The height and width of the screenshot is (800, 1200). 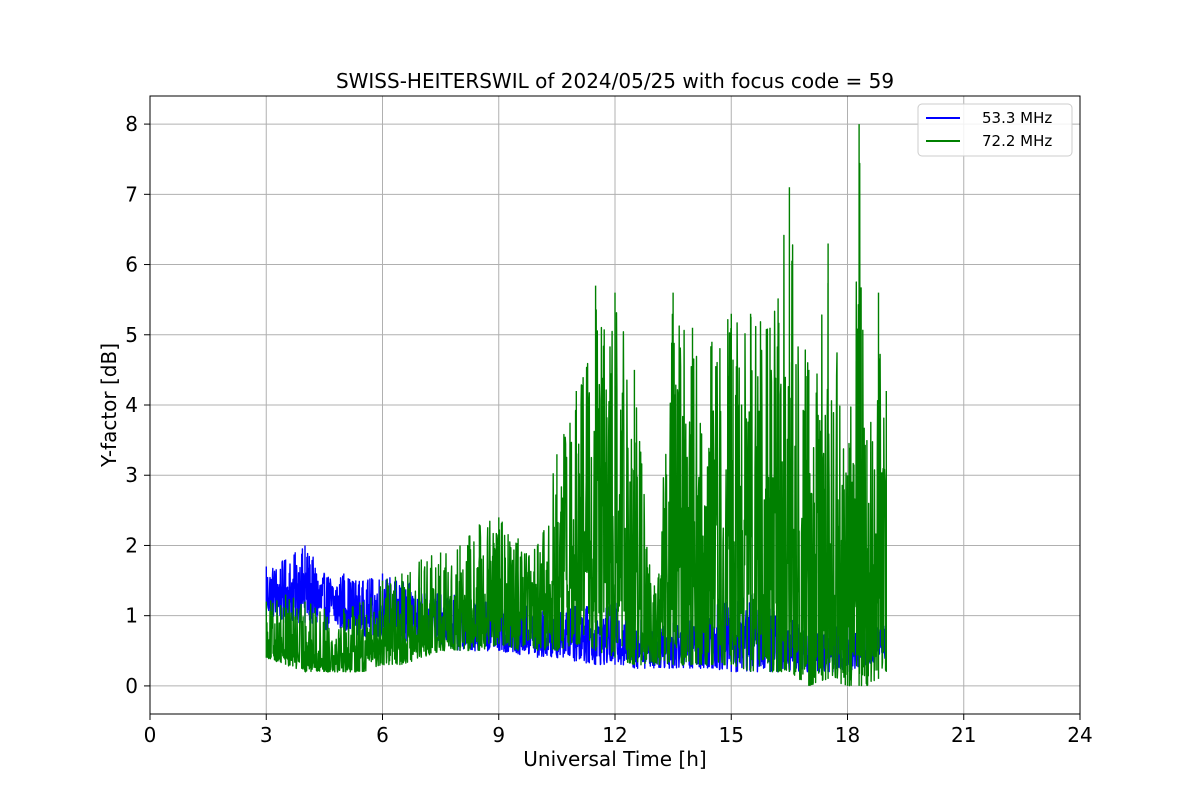 What do you see at coordinates (995, 130) in the screenshot?
I see `legend: 53.3 MHz 72.2 MHz` at bounding box center [995, 130].